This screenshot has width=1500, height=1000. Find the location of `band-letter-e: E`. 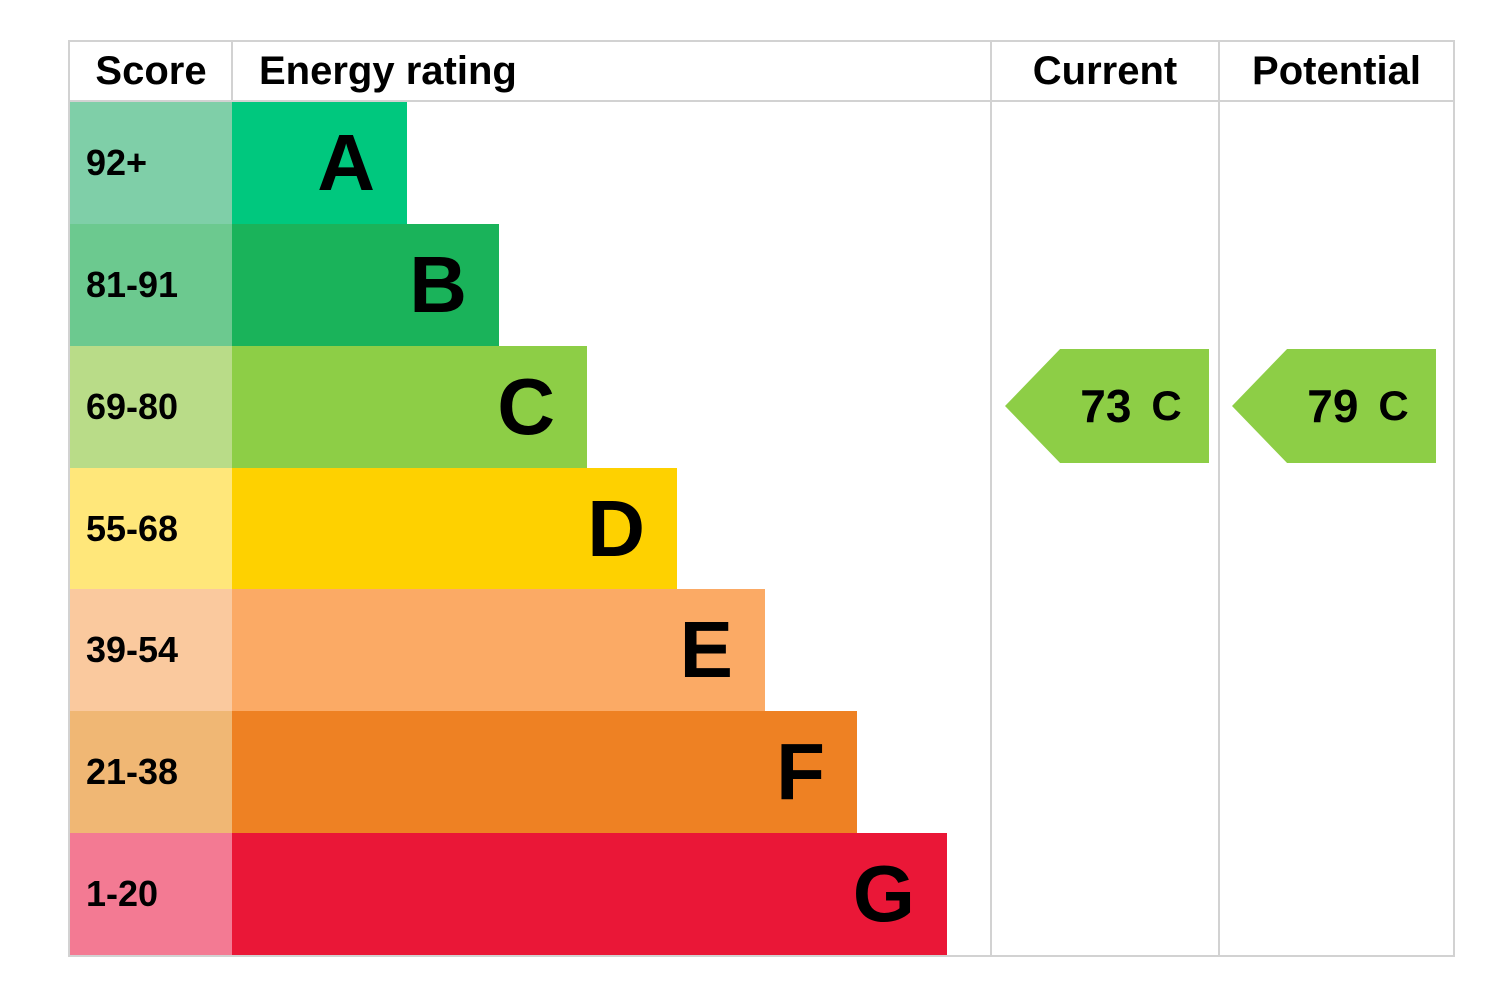

band-letter-e: E is located at coordinates (706, 650).